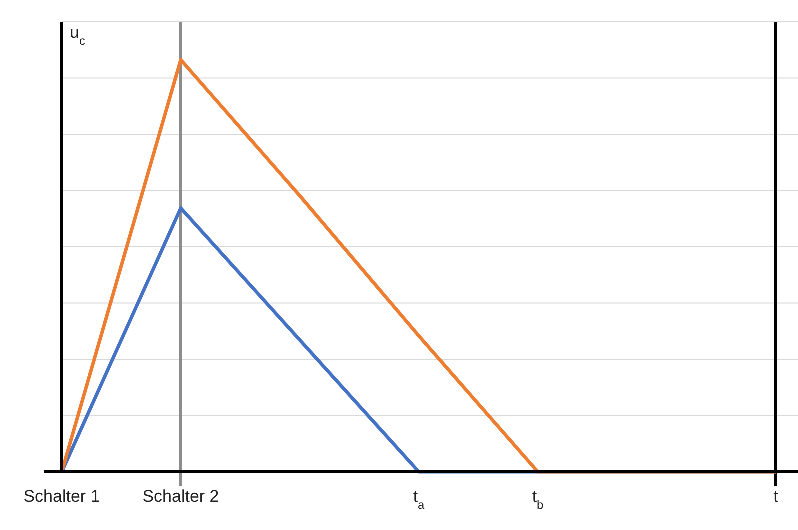 The image size is (798, 530). Describe the element at coordinates (419, 499) in the screenshot. I see `x-tick-label: t$_{a}$` at that location.